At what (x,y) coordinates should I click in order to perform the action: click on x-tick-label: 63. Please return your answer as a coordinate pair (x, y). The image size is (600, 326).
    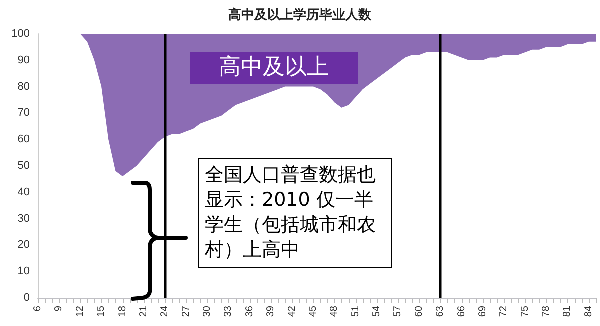
    Looking at the image, I should click on (440, 312).